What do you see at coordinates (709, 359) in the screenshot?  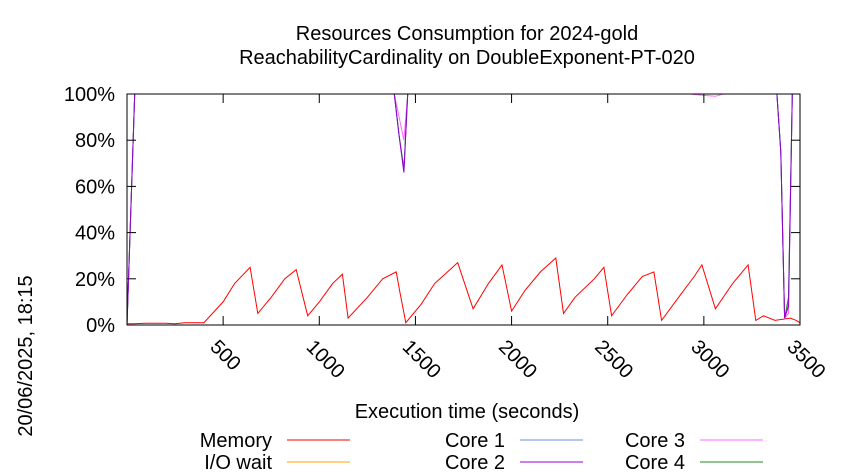 I see `x-tick-label: 3000` at bounding box center [709, 359].